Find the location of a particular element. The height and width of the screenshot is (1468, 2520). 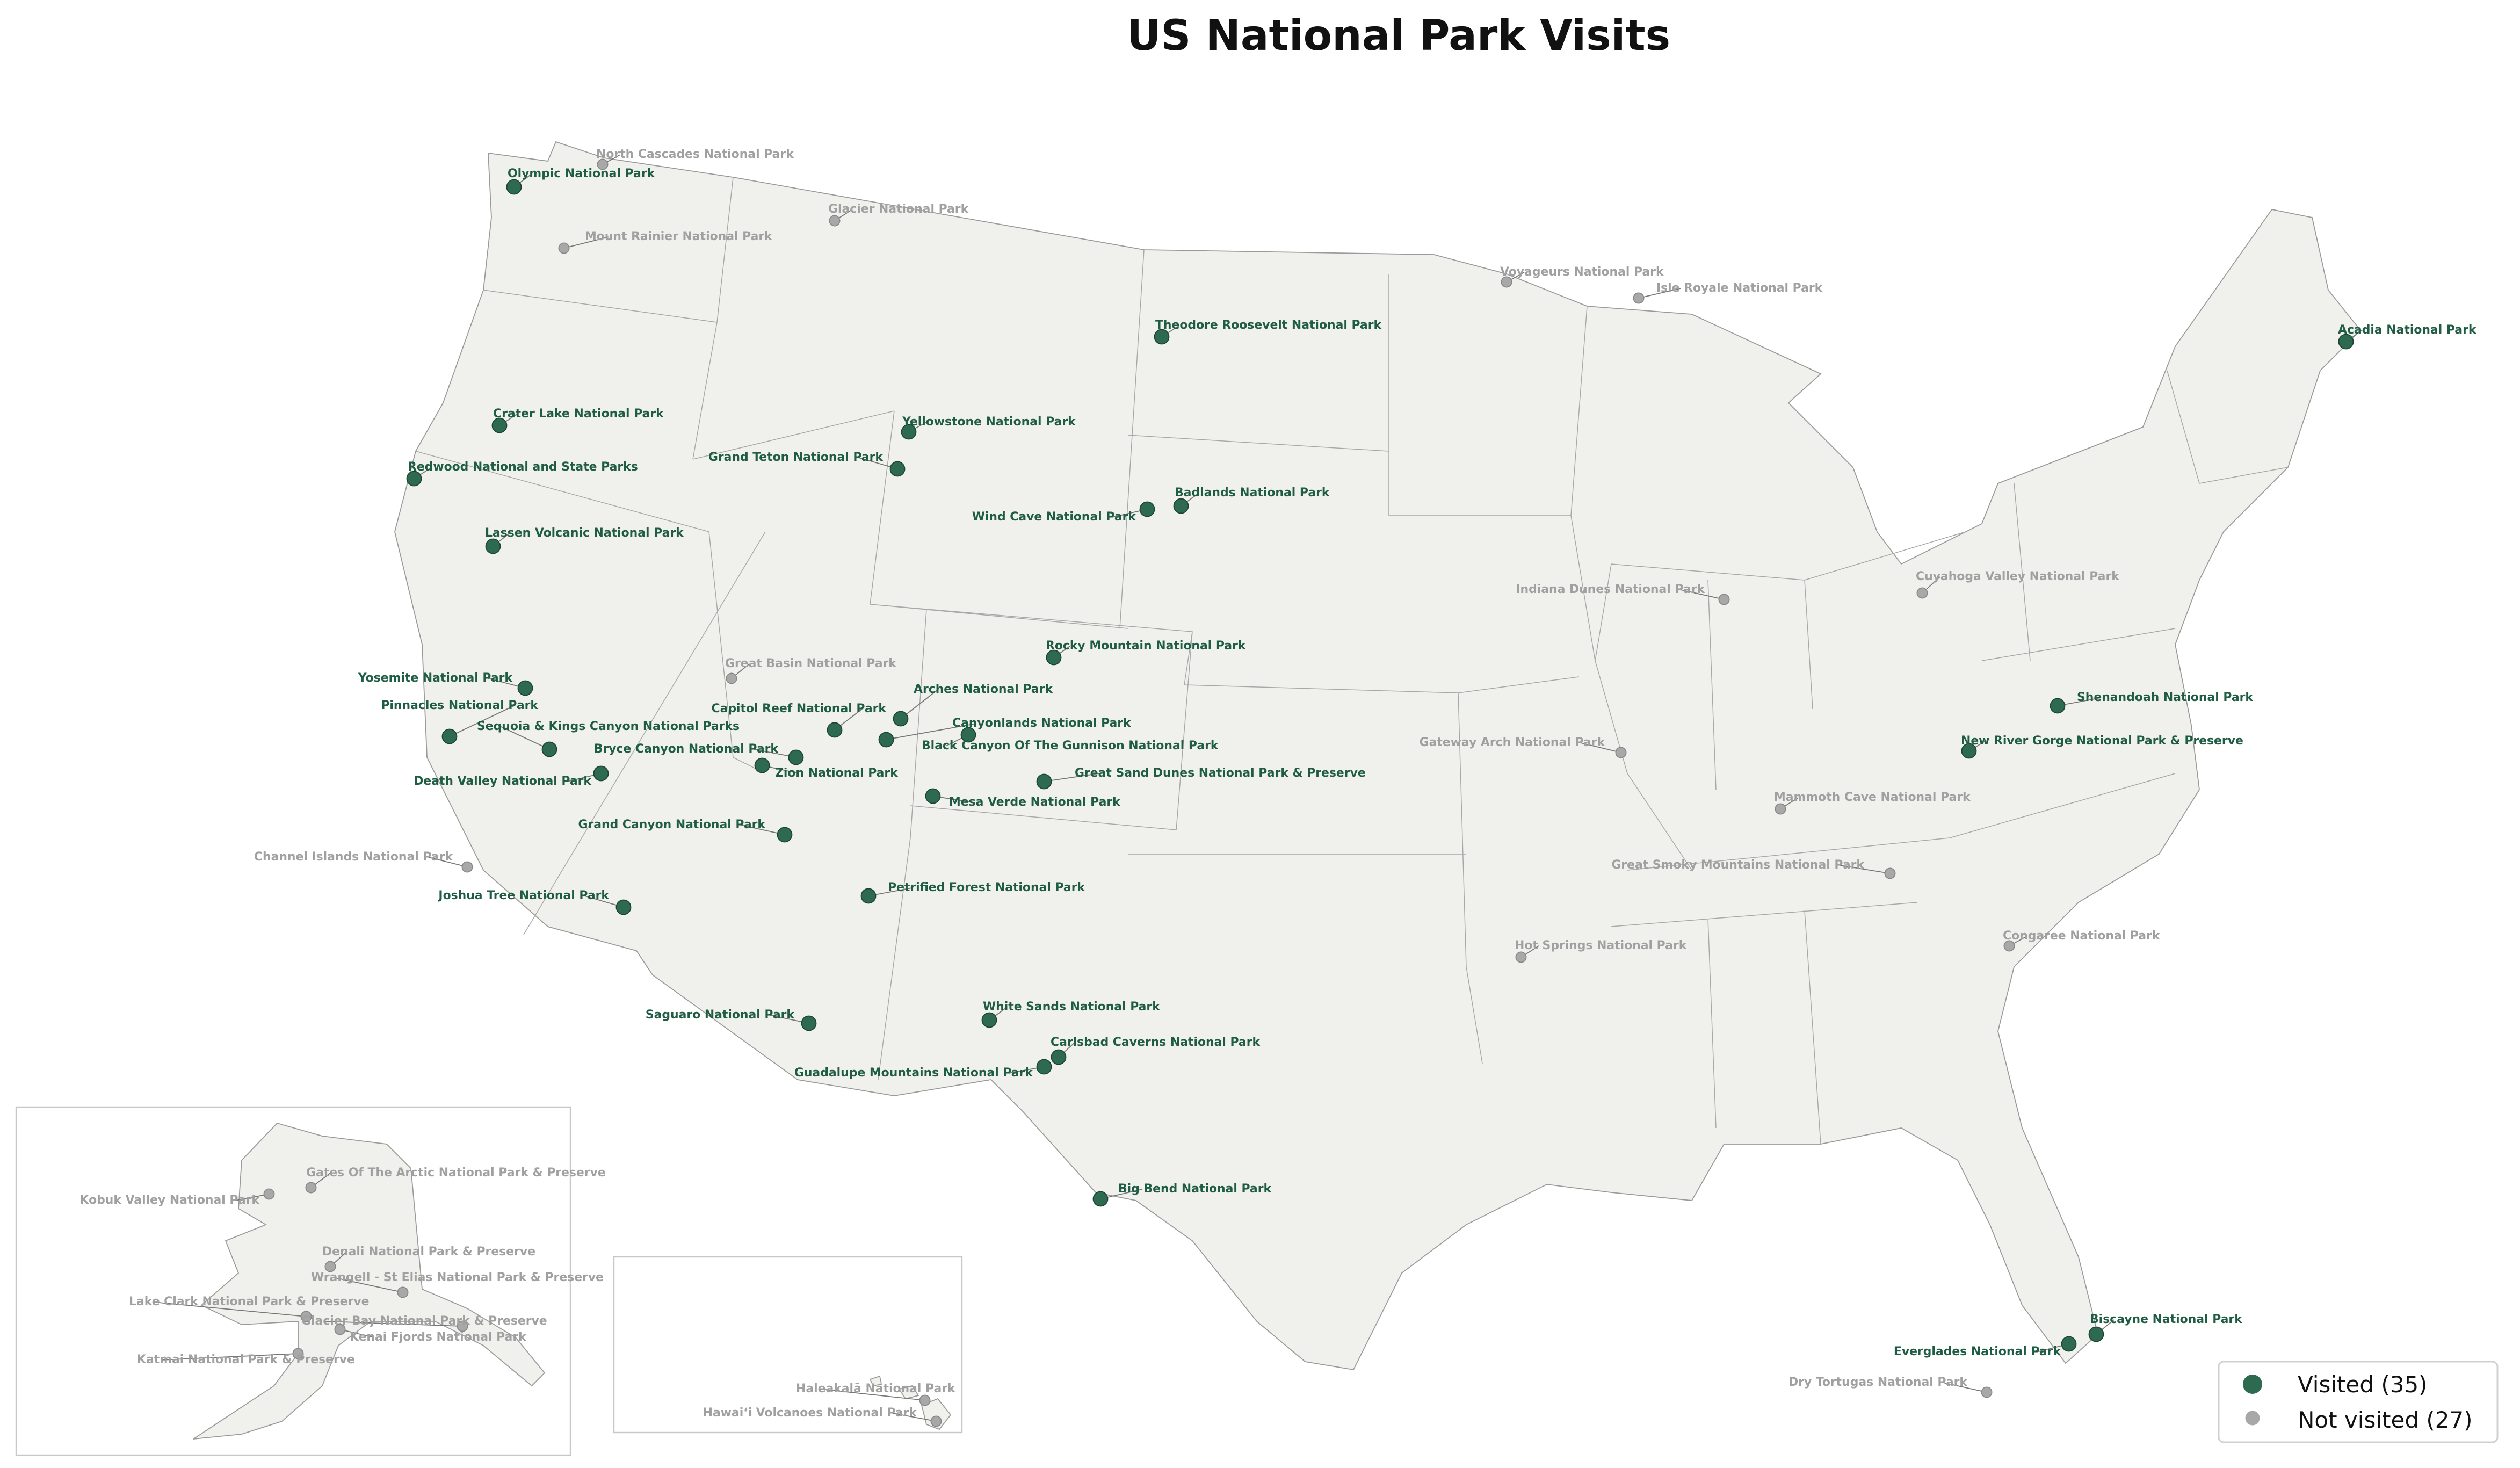

park-label: Hot Springs National Park is located at coordinates (1601, 945).